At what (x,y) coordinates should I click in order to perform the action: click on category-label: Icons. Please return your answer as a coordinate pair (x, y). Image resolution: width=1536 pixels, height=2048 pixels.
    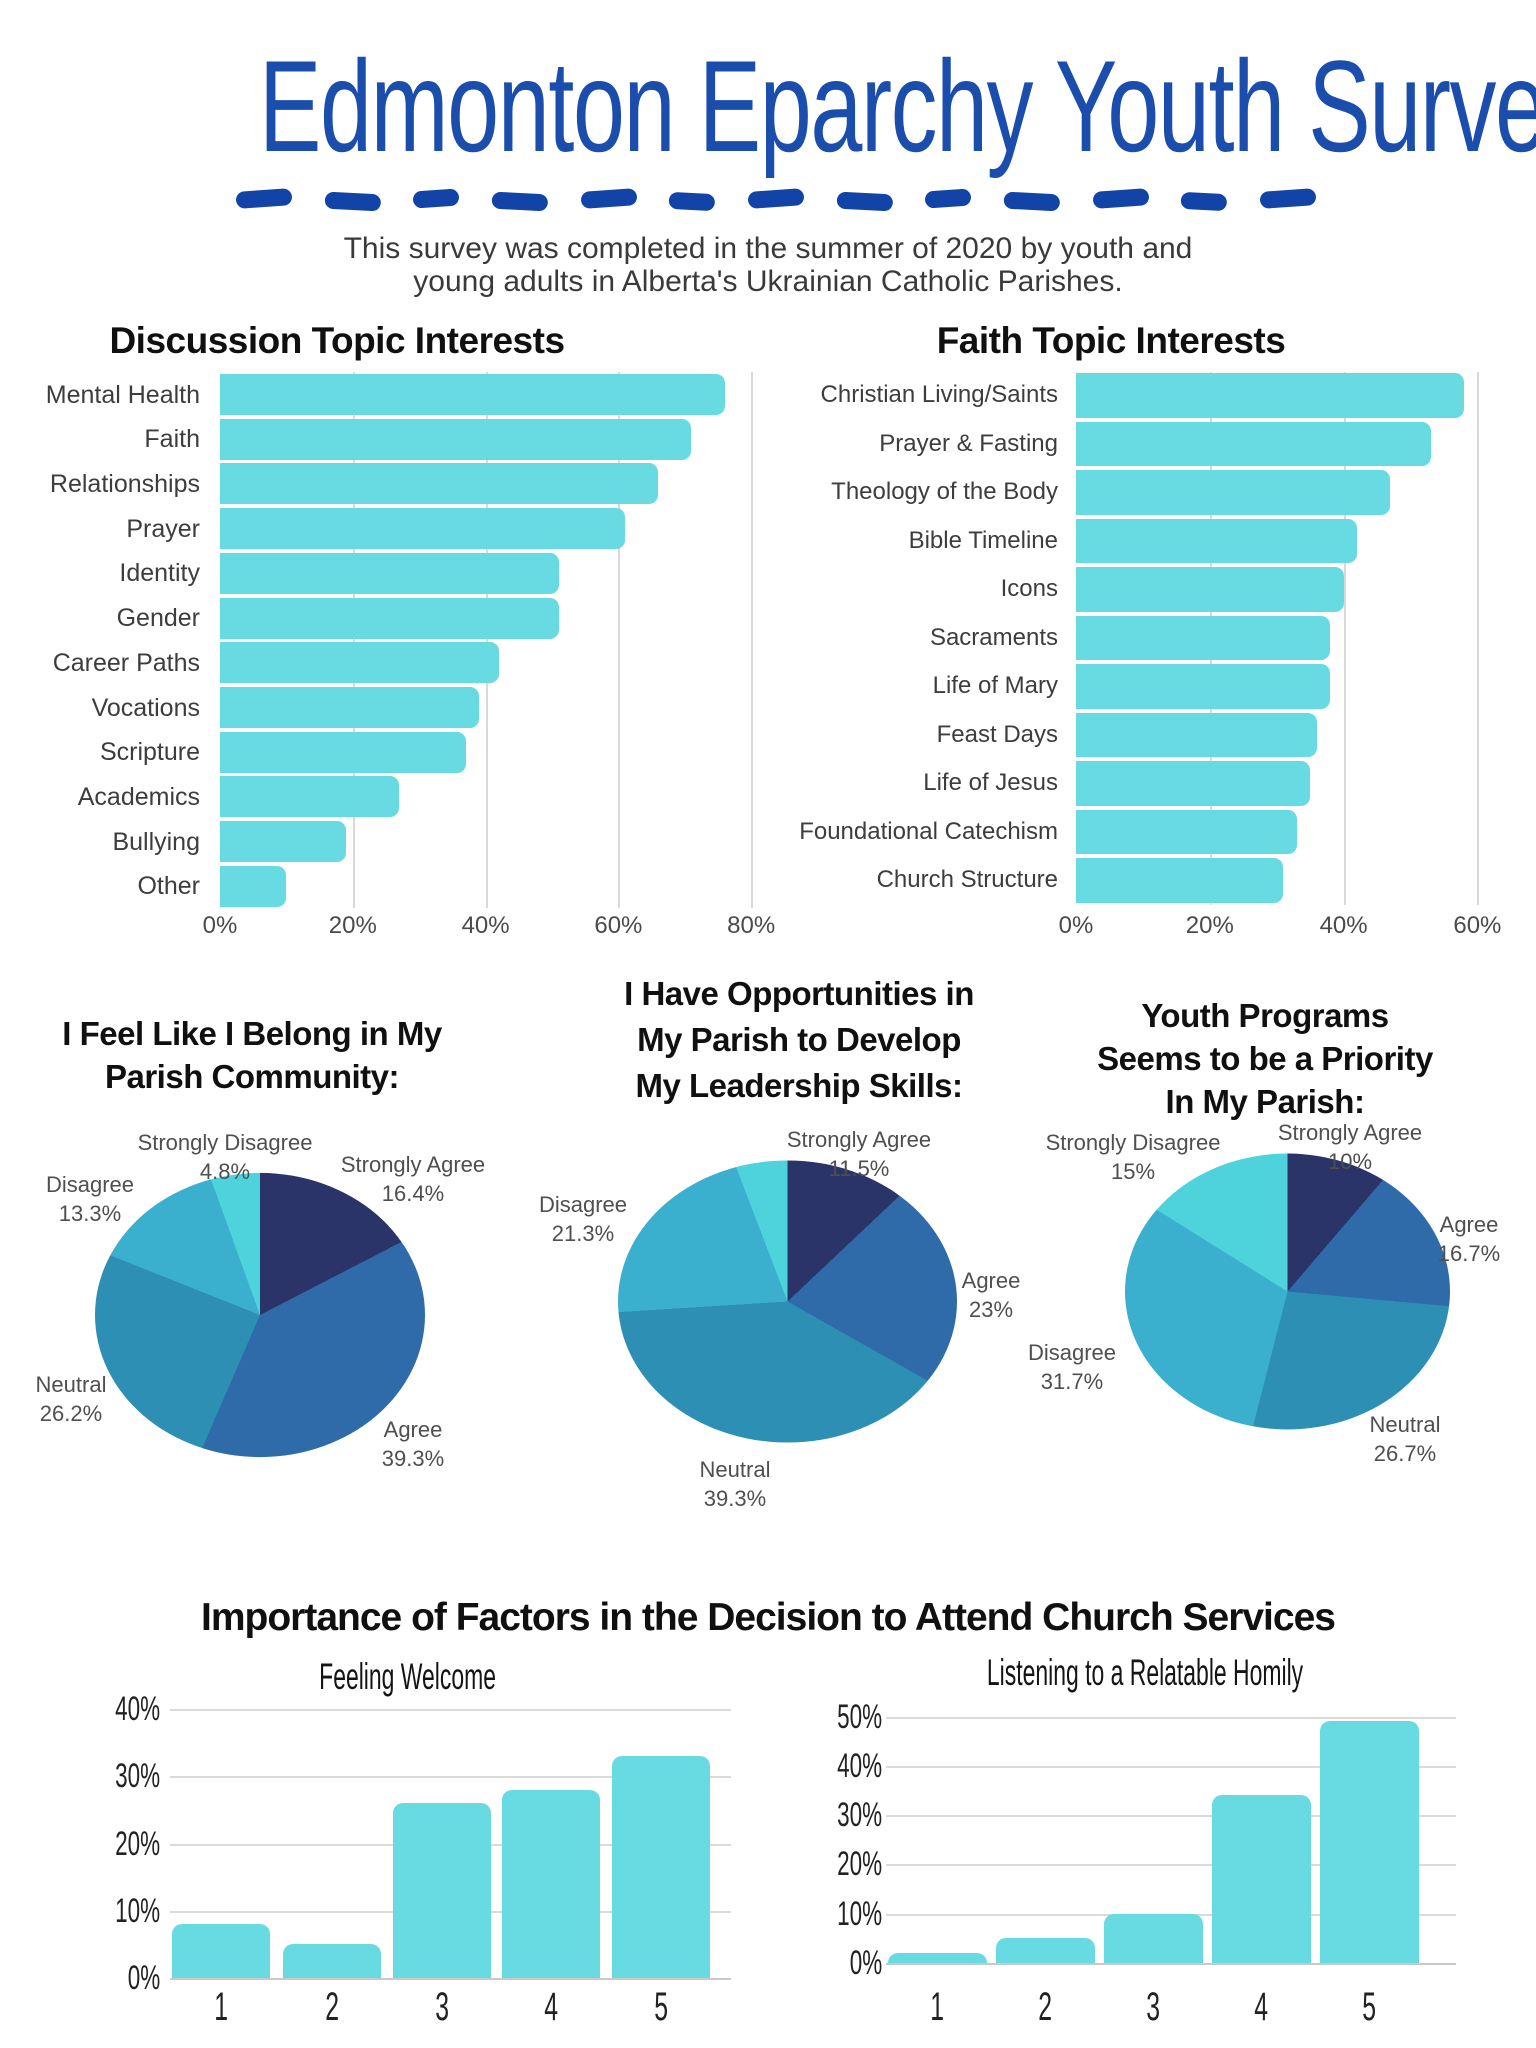
    Looking at the image, I should click on (1029, 589).